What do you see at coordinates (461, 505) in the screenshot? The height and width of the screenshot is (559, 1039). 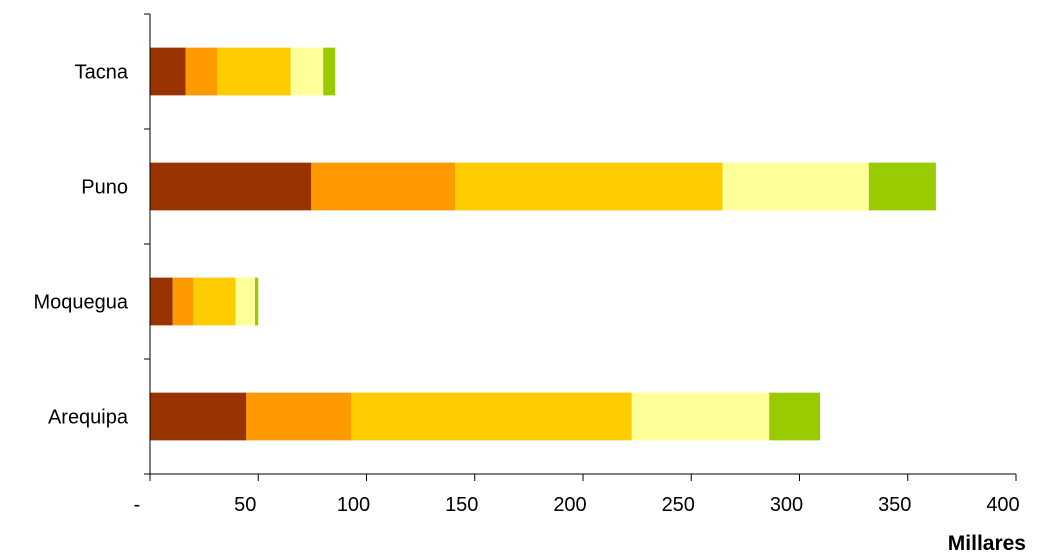 I see `x-tick-label: 150` at bounding box center [461, 505].